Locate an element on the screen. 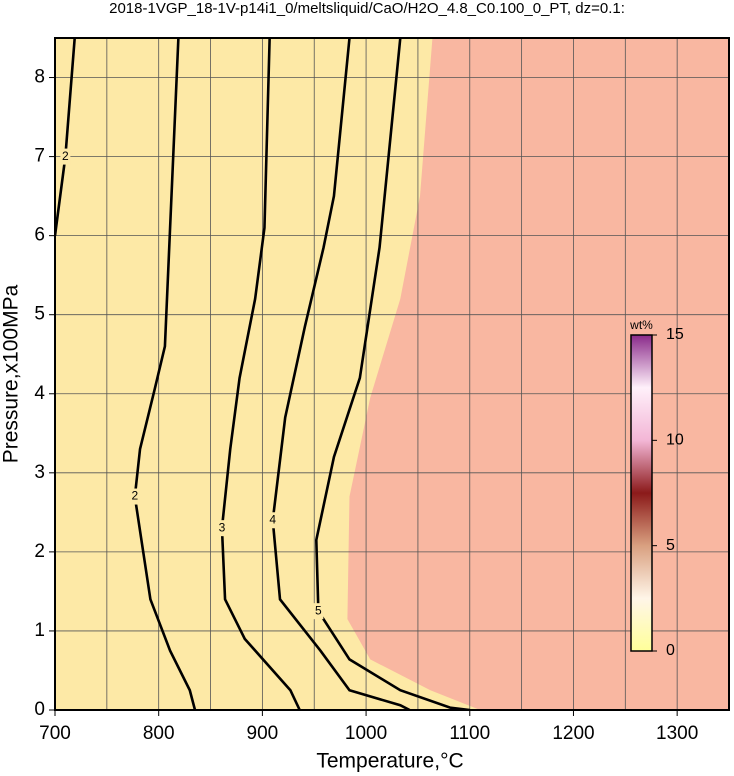  x-tick-label: 900 is located at coordinates (263, 733).